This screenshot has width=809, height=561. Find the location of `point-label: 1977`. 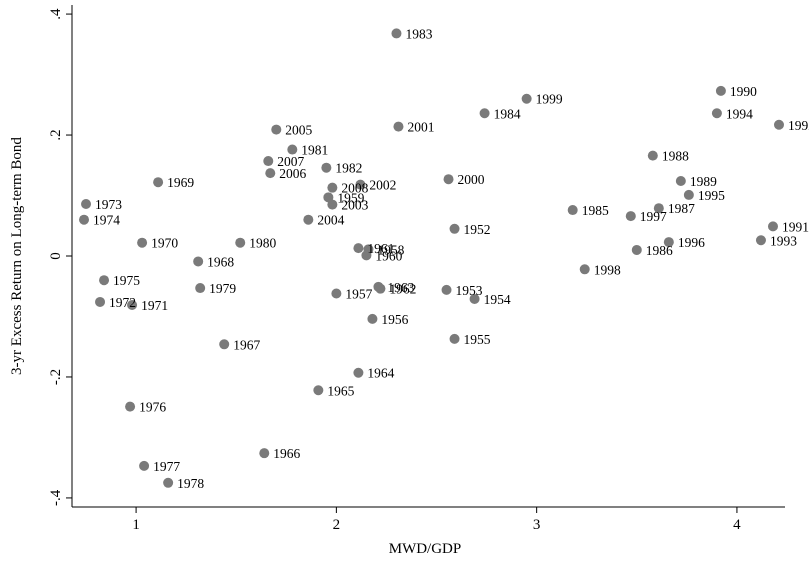

point-label: 1977 is located at coordinates (166, 466).